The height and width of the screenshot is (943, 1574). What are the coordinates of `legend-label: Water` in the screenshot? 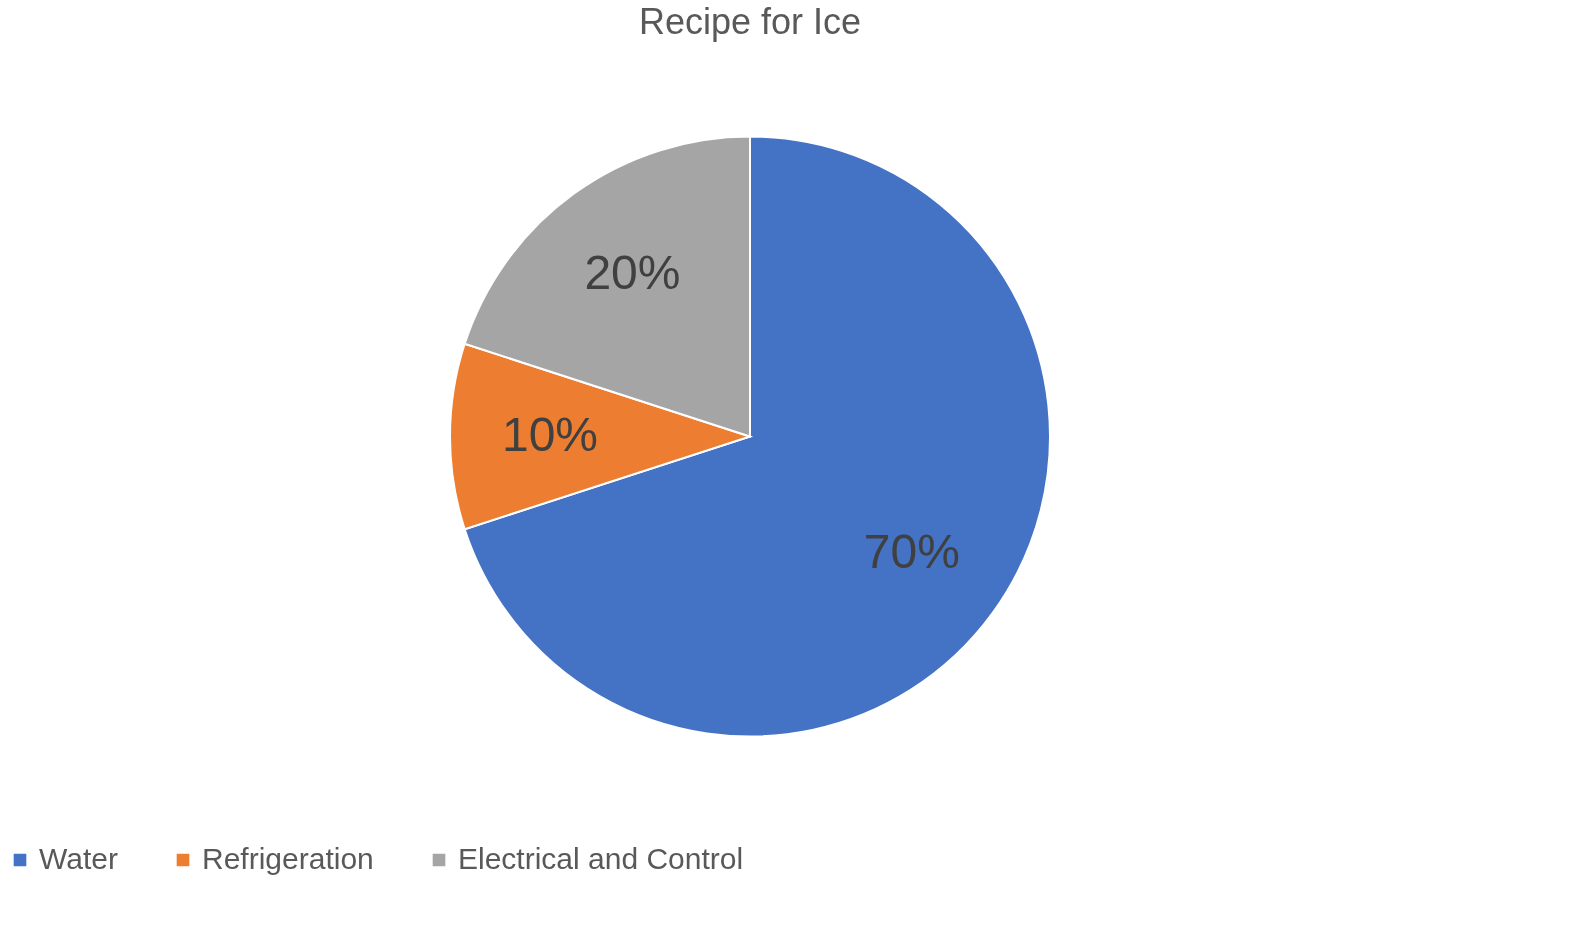 It's located at (78, 858).